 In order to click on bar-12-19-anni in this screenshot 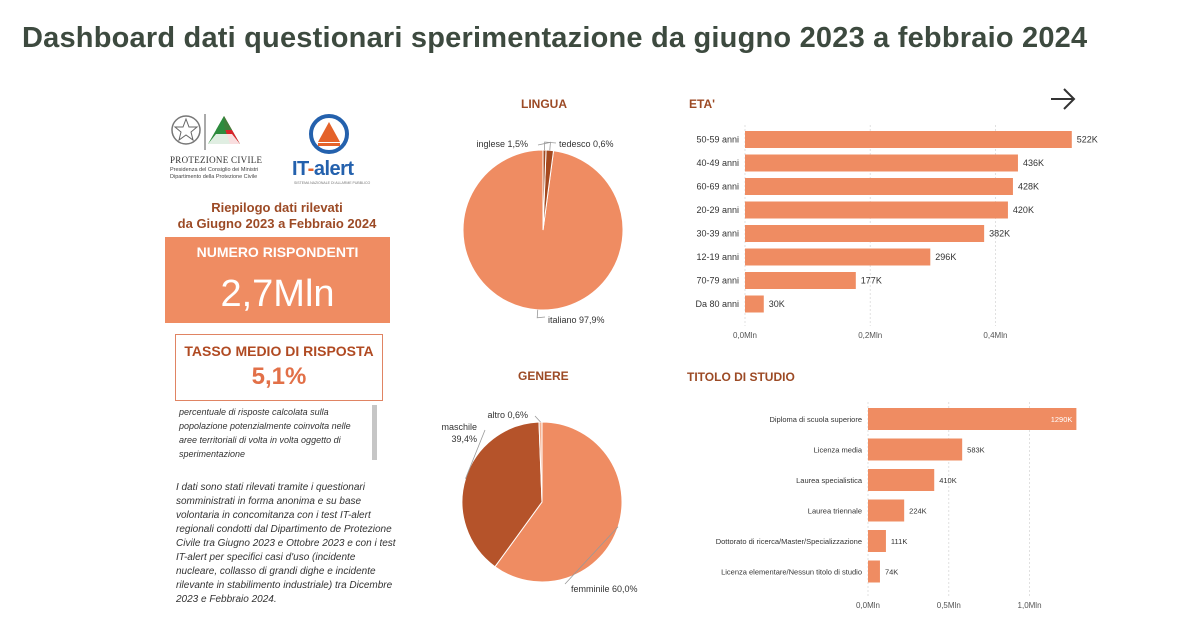, I will do `click(838, 257)`.